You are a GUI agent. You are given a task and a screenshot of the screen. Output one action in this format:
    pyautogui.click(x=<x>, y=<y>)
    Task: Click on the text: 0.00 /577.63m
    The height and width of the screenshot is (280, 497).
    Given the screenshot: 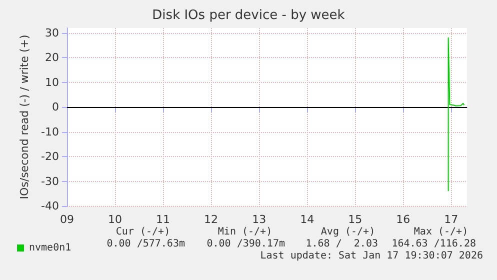 What is the action you would take?
    pyautogui.click(x=145, y=244)
    